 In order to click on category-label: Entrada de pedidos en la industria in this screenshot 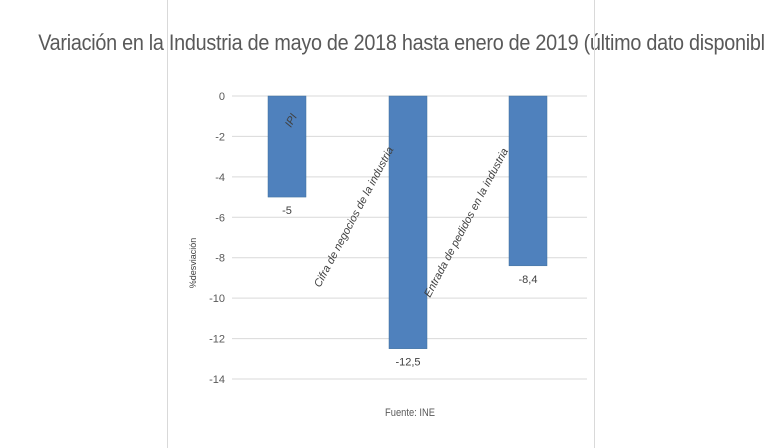, I will do `click(466, 222)`.